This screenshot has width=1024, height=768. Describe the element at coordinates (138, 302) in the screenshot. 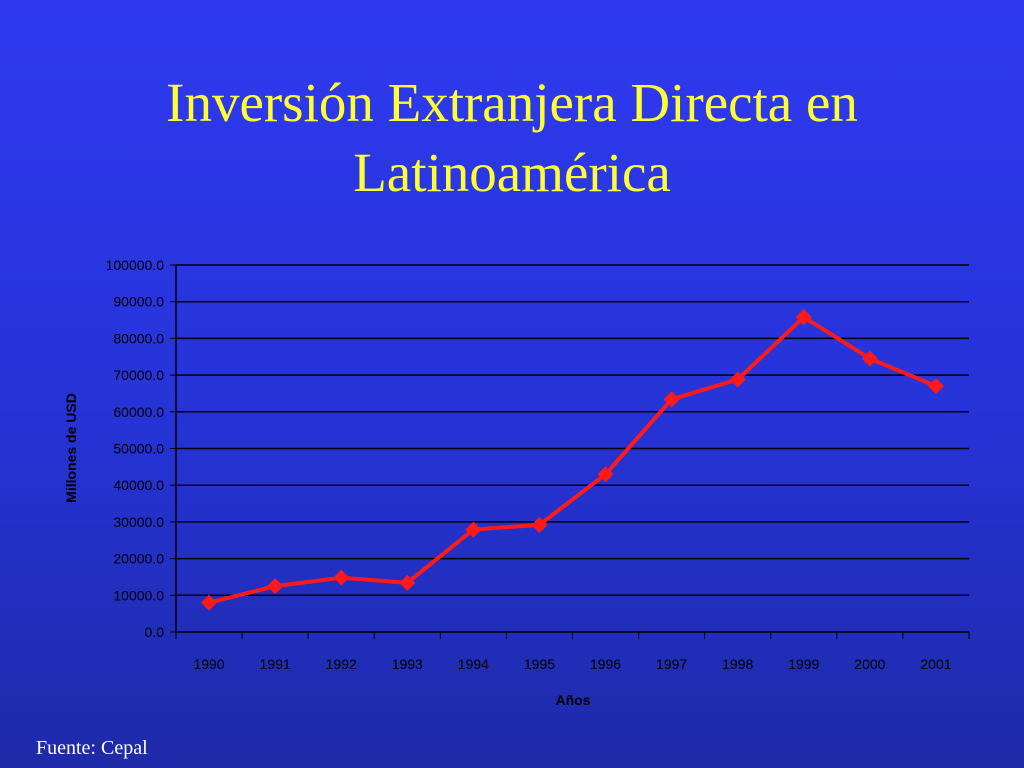

I see `y-tick-label: 90000.0` at that location.